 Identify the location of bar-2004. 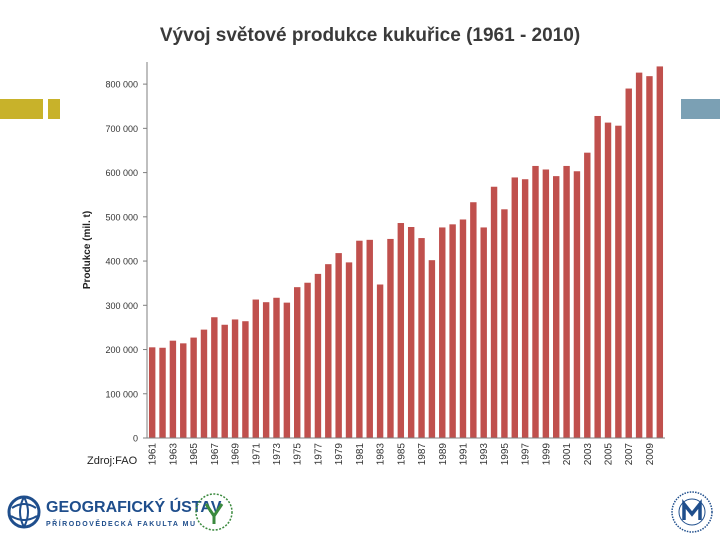
(597, 276).